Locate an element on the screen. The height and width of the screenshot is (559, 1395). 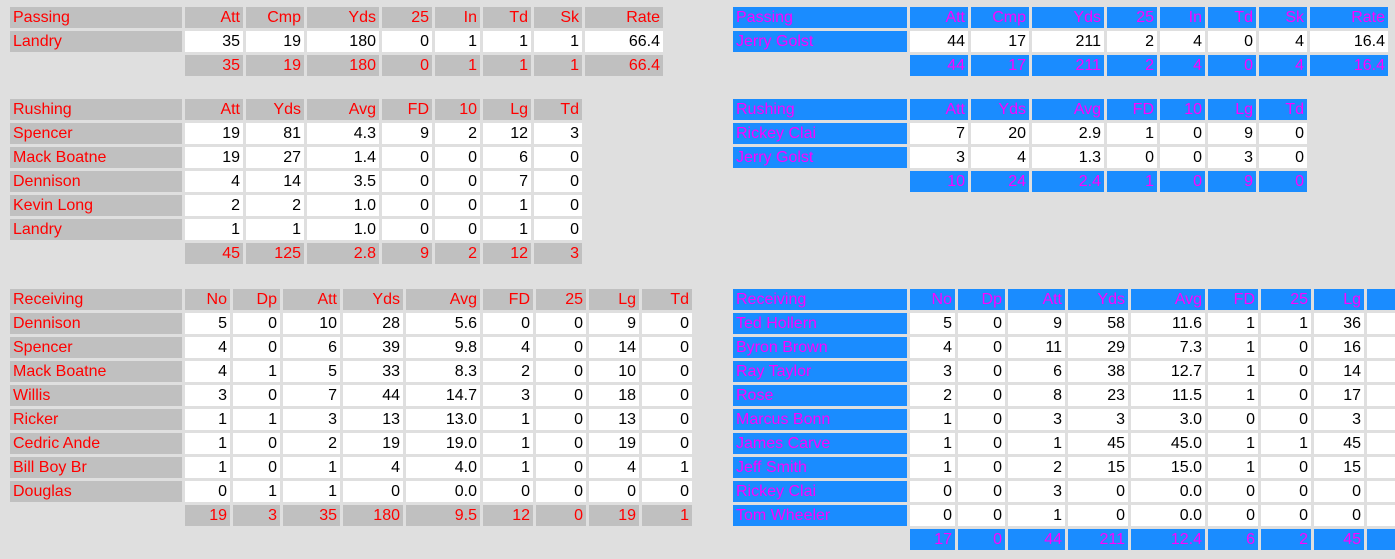
stat-value: 14.7 is located at coordinates (443, 395).